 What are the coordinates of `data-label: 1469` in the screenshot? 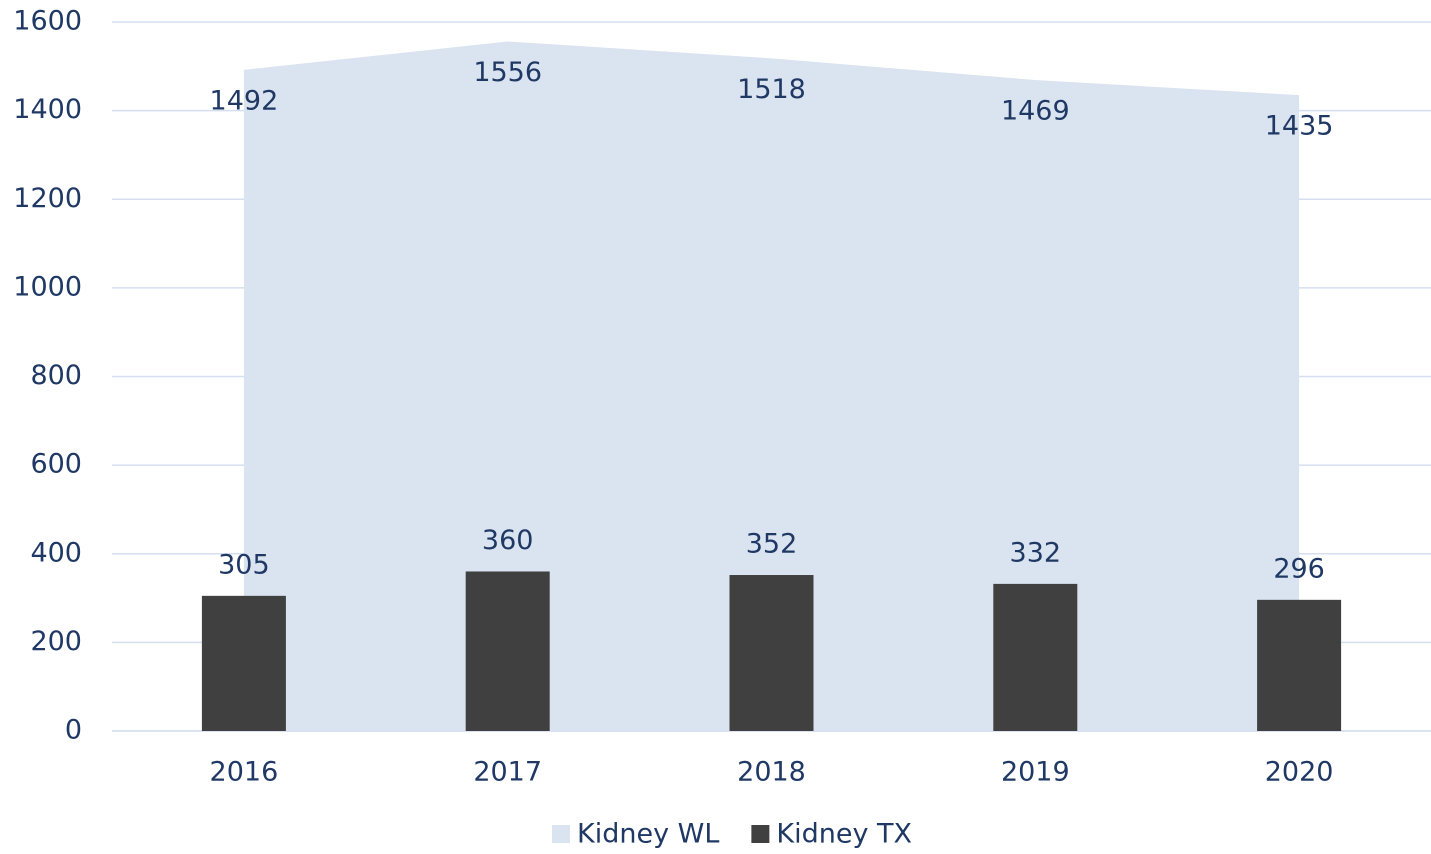 It's located at (1035, 111).